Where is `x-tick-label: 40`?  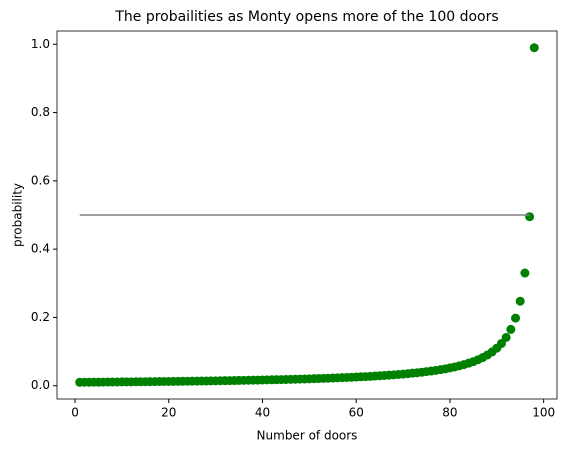
x-tick-label: 40 is located at coordinates (262, 413).